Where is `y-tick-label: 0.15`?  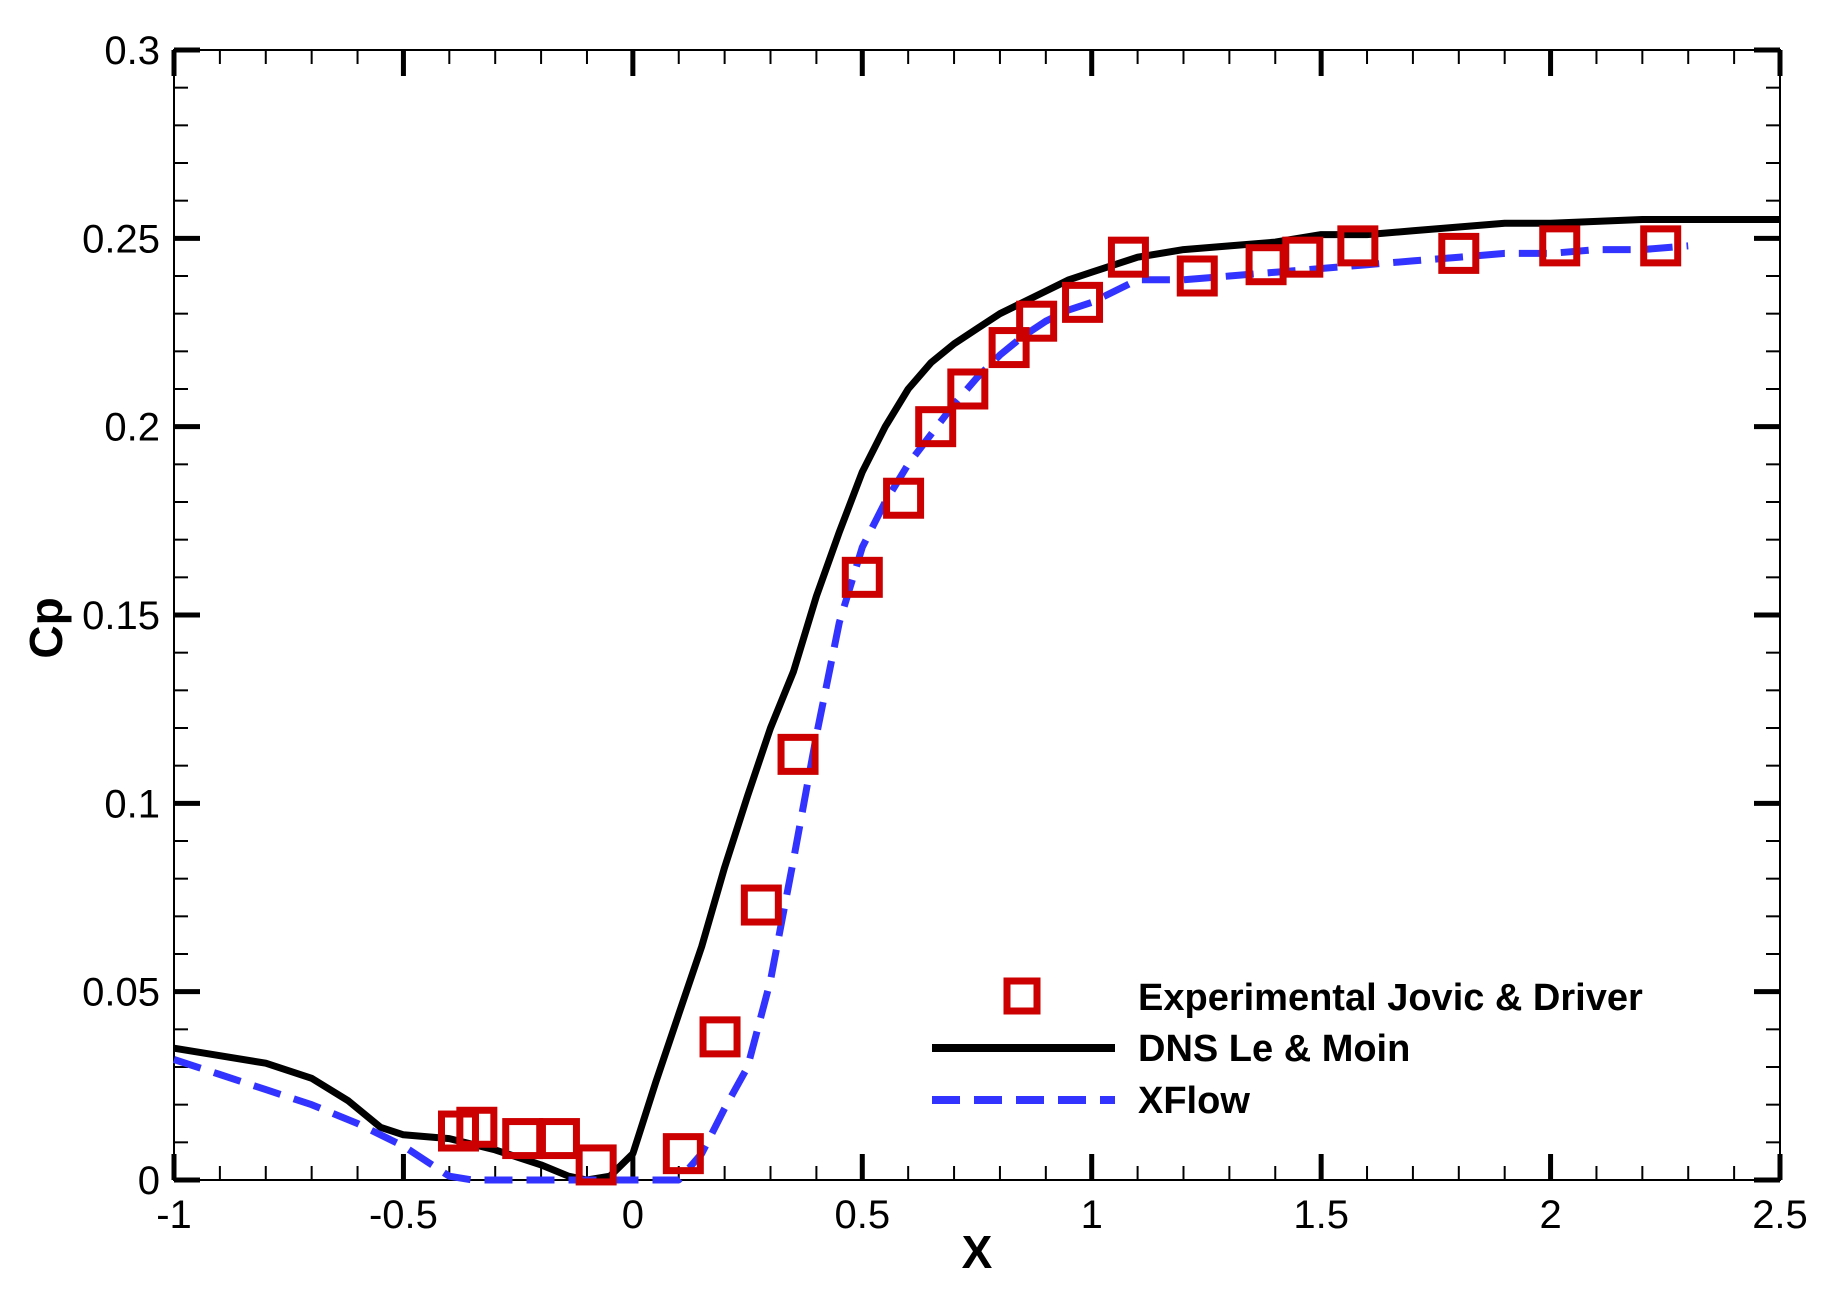 y-tick-label: 0.15 is located at coordinates (121, 616).